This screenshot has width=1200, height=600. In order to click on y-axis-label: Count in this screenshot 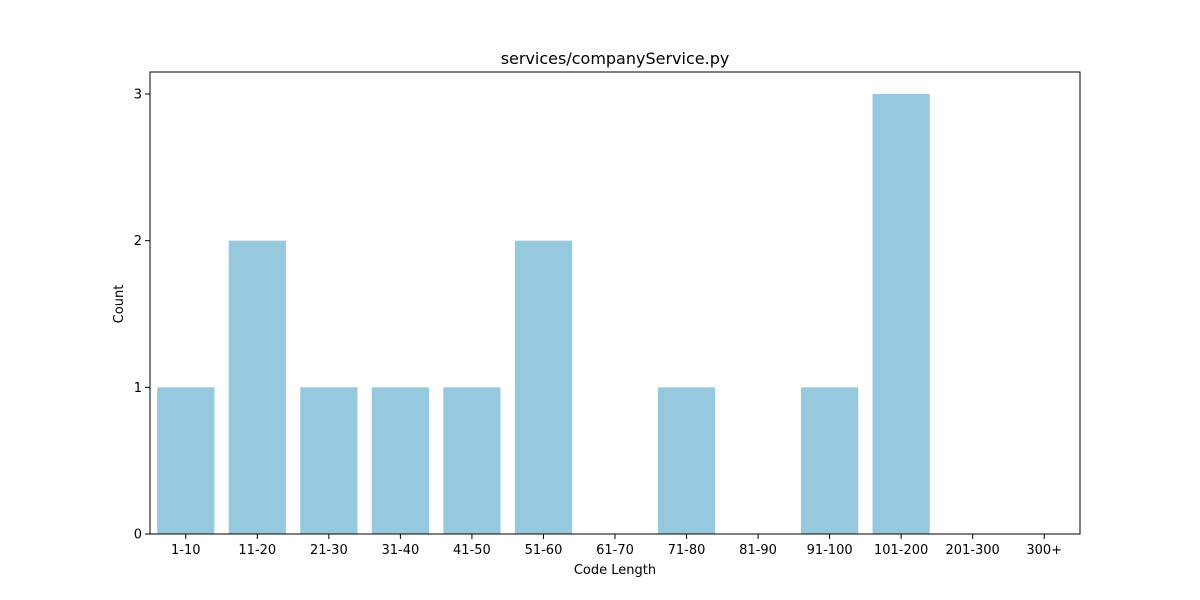, I will do `click(119, 304)`.